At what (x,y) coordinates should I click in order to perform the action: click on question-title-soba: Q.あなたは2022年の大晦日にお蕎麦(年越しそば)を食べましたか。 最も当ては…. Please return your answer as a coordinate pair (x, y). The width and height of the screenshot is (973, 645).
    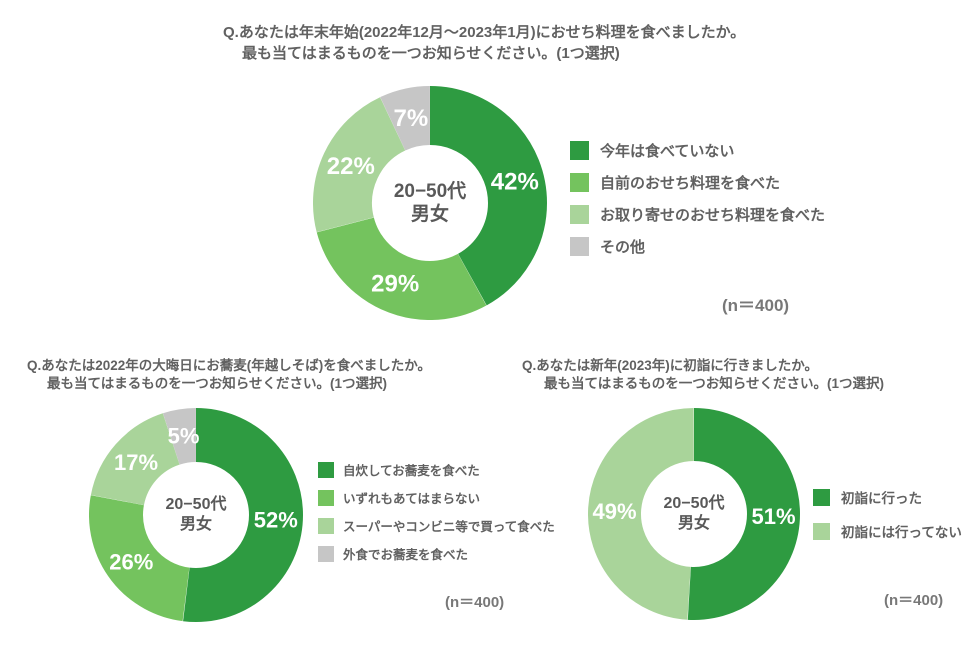
    Looking at the image, I should click on (229, 375).